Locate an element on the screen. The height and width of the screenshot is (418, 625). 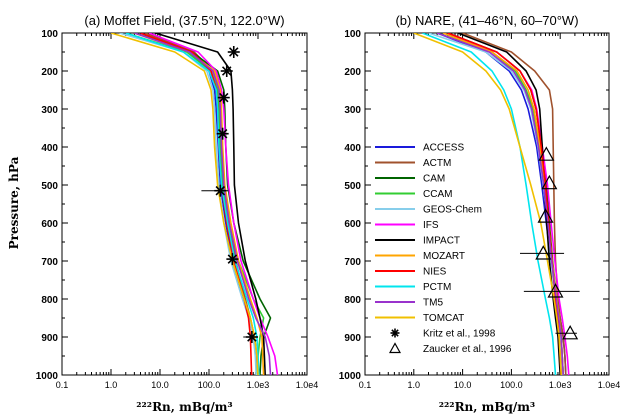
legend-label: IMPACT is located at coordinates (441, 241).